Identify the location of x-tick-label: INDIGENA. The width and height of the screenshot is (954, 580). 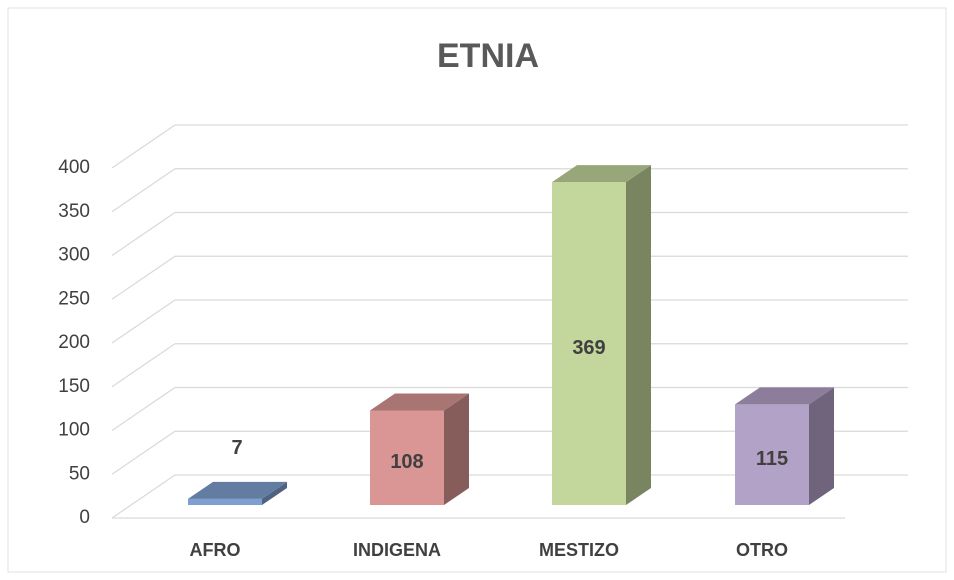
(397, 550).